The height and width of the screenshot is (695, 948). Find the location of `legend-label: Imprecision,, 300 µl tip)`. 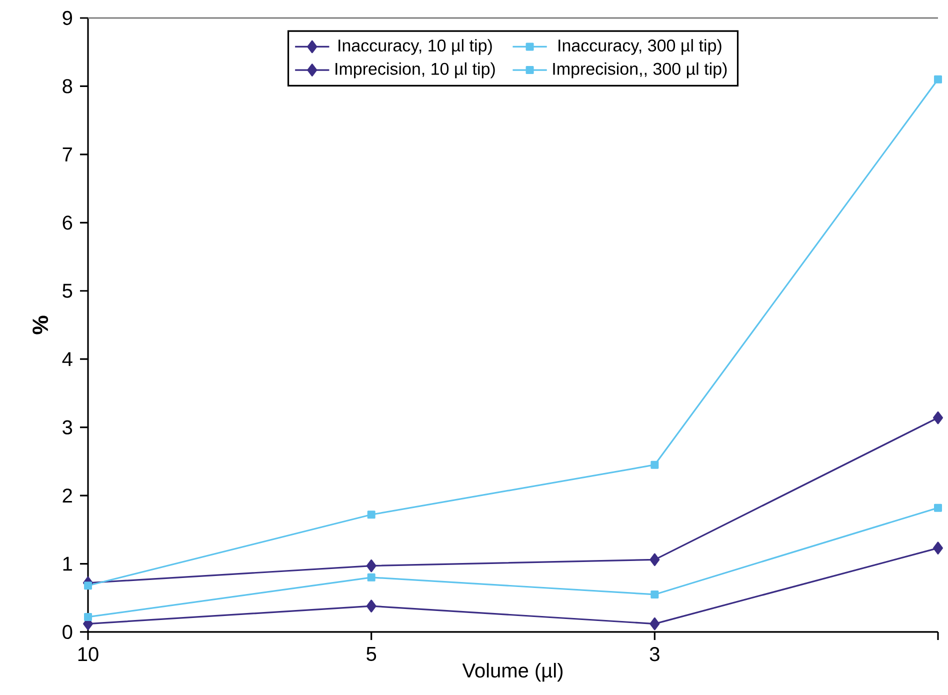

legend-label: Imprecision,, 300 µl tip) is located at coordinates (640, 70).